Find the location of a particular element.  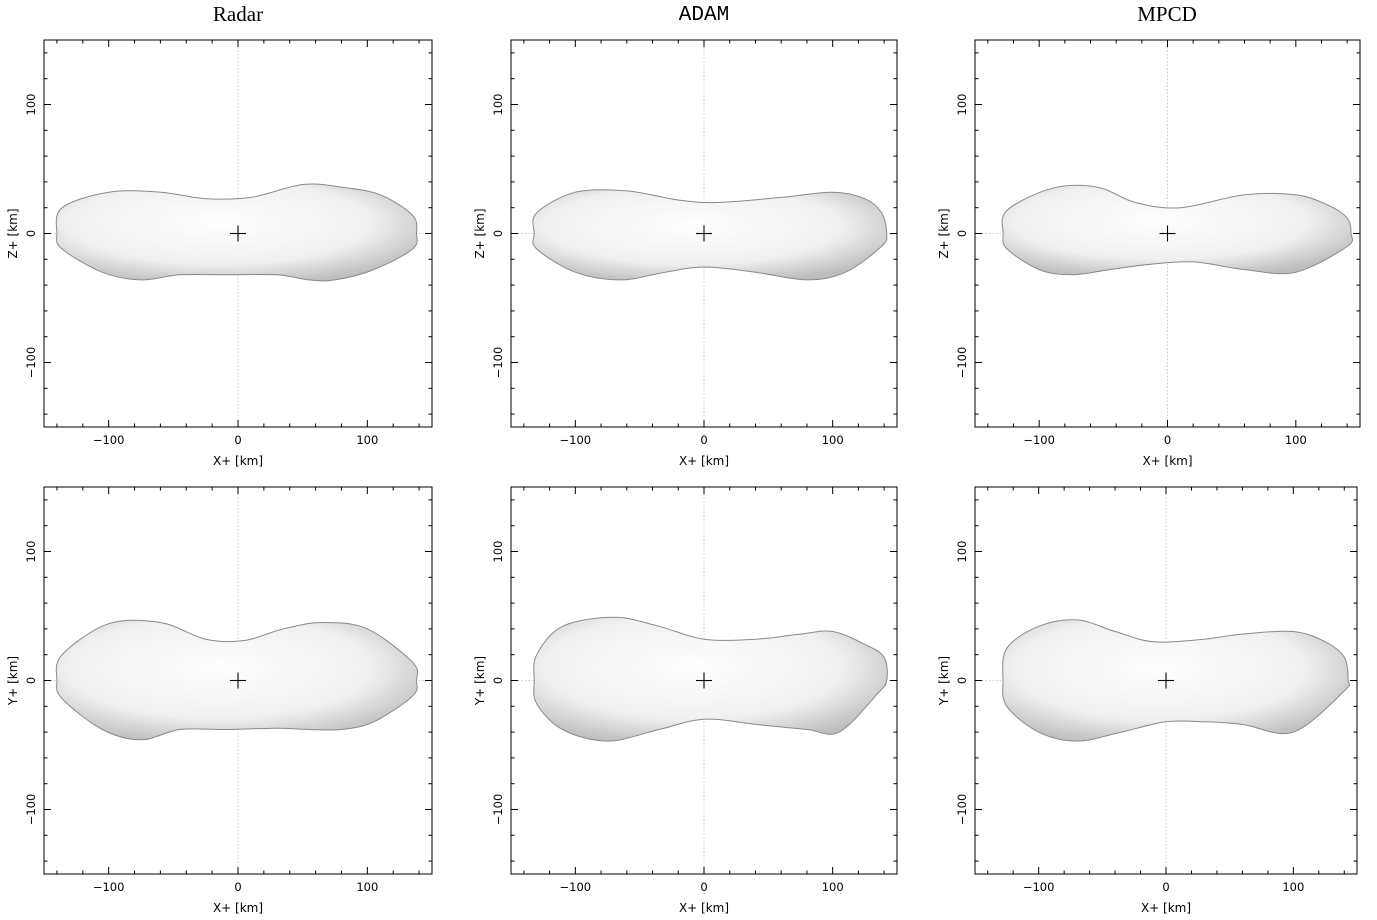

mpcd-xy-xtick-label: 100 is located at coordinates (1293, 887).